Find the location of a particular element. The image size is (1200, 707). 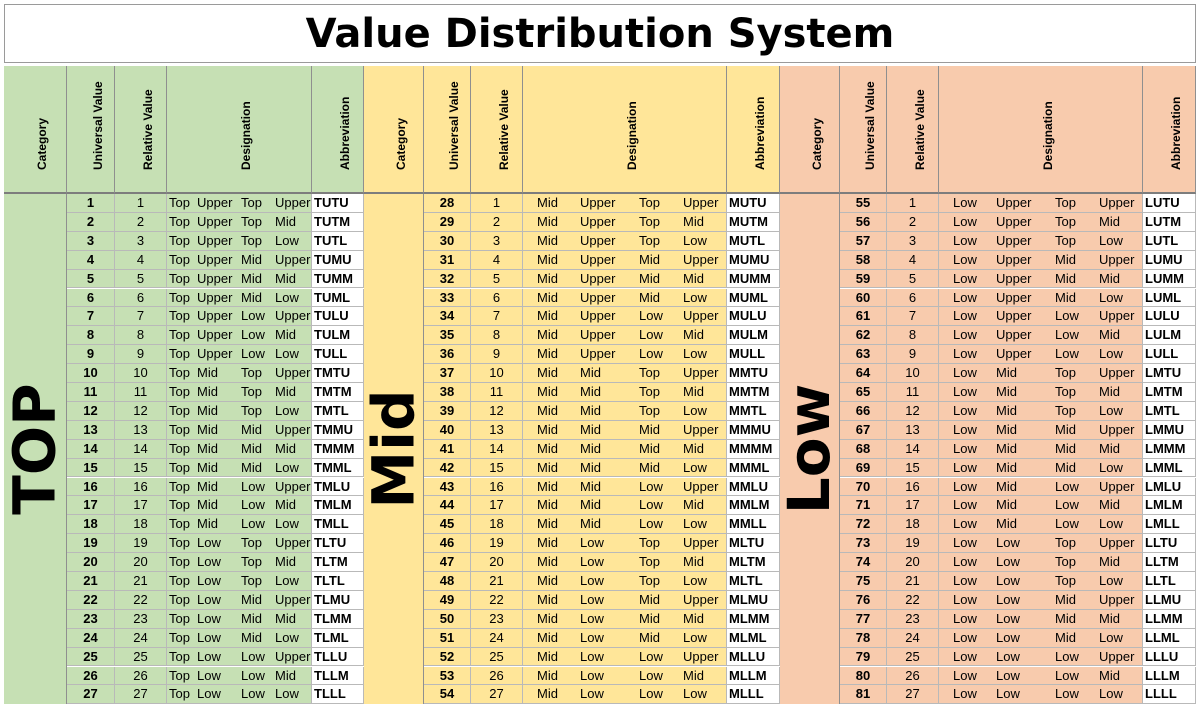

relative-value: 11 is located at coordinates (497, 392).